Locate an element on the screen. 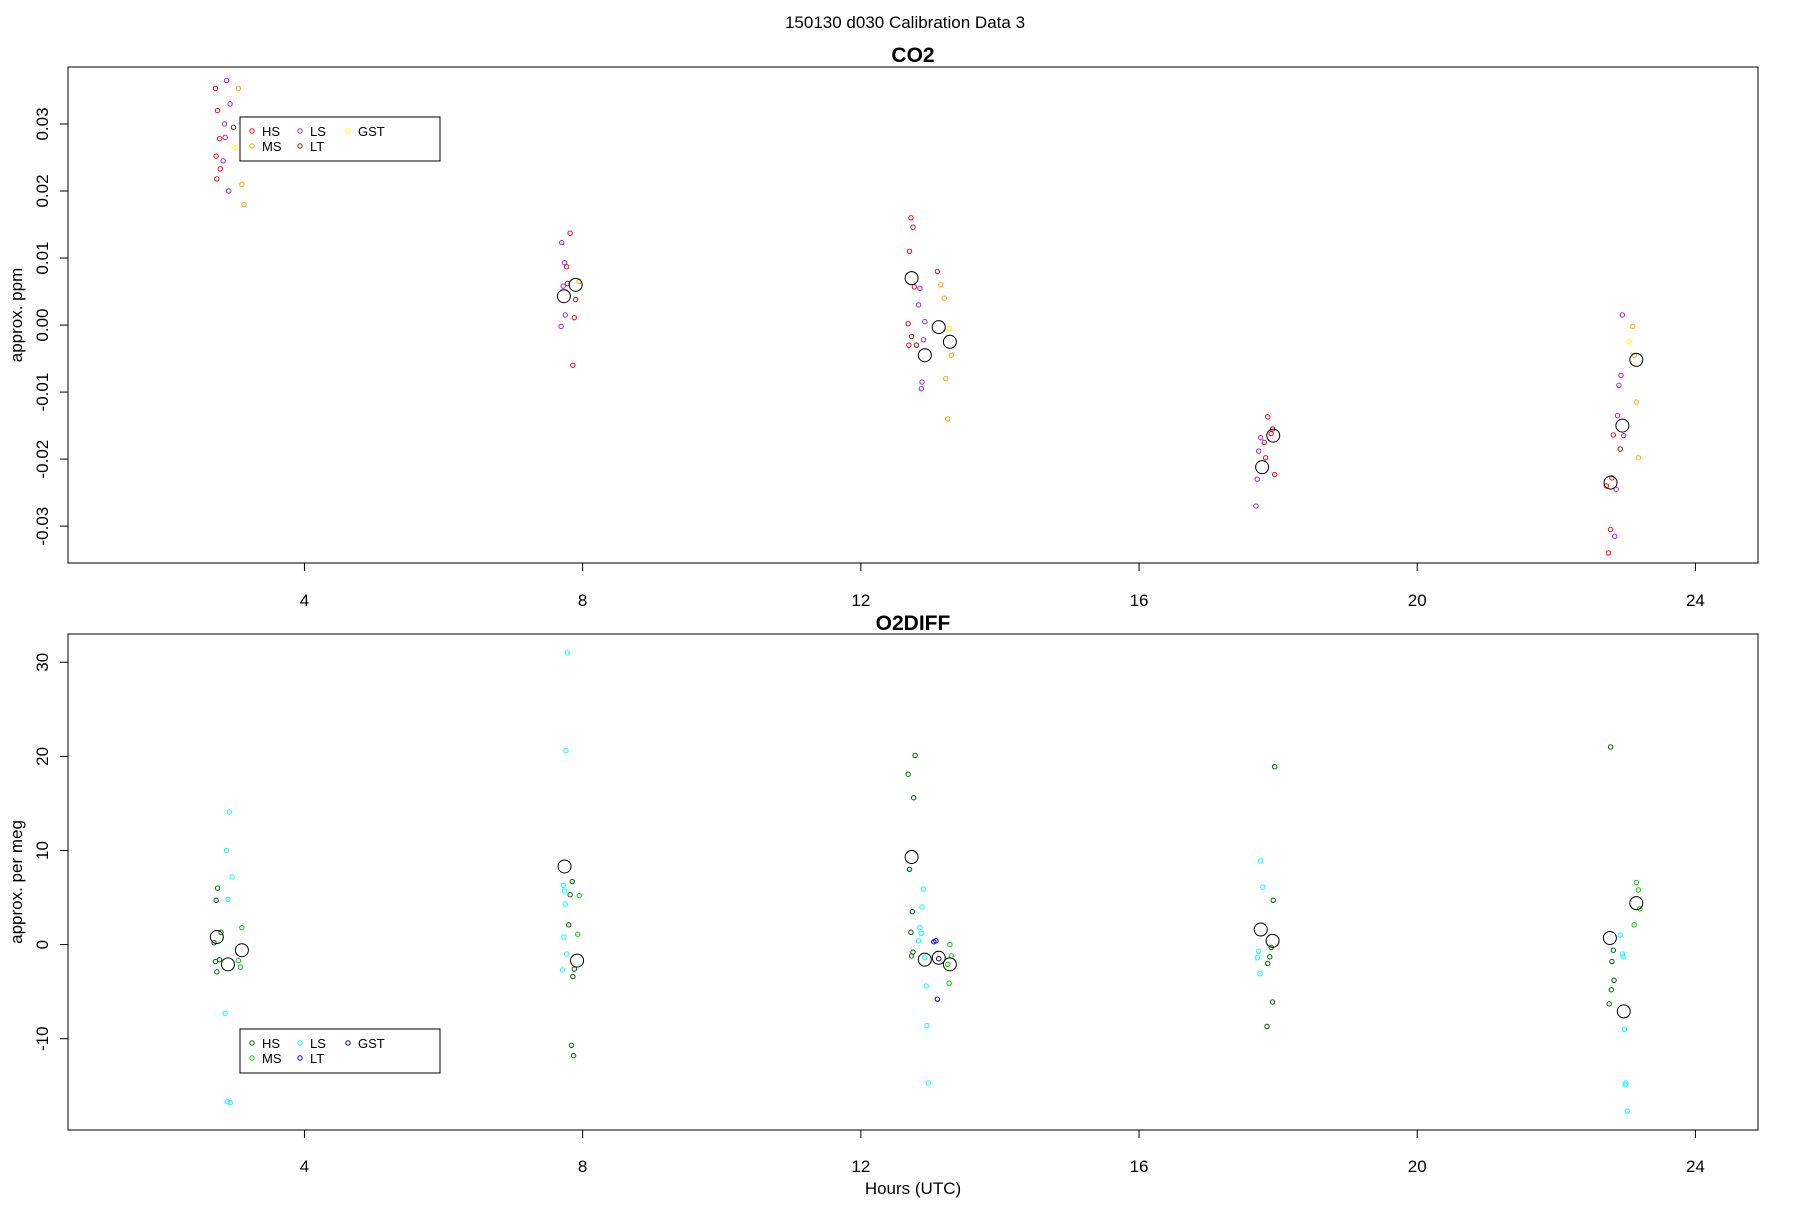 The image size is (1800, 1205). panel-2-legend-marker-ms is located at coordinates (252, 1058).